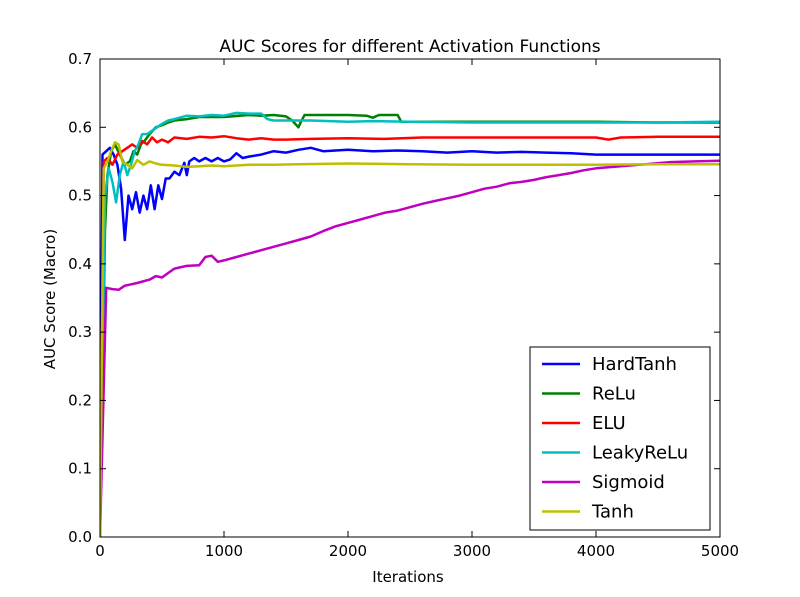  What do you see at coordinates (640, 453) in the screenshot?
I see `legend-label: LeakyReLu` at bounding box center [640, 453].